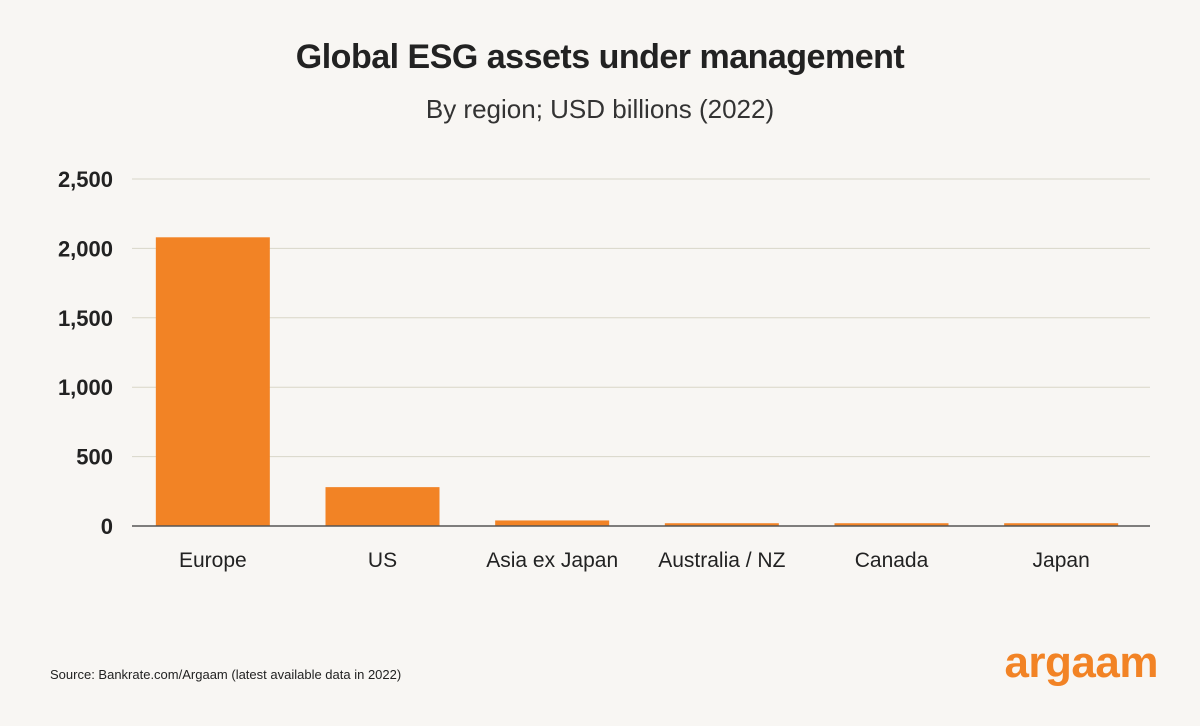 The image size is (1200, 726). What do you see at coordinates (107, 526) in the screenshot?
I see `y-tick-label: 0` at bounding box center [107, 526].